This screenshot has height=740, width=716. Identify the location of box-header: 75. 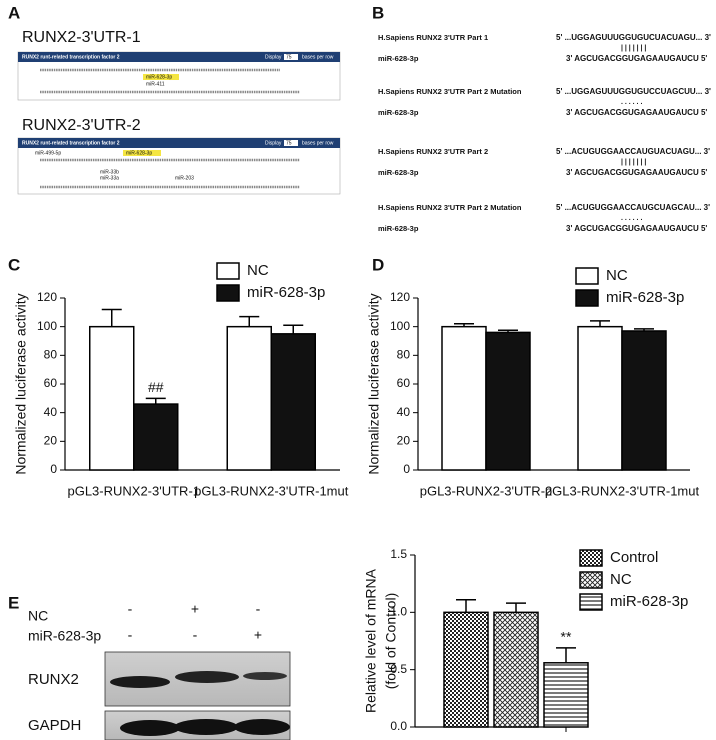
(289, 57).